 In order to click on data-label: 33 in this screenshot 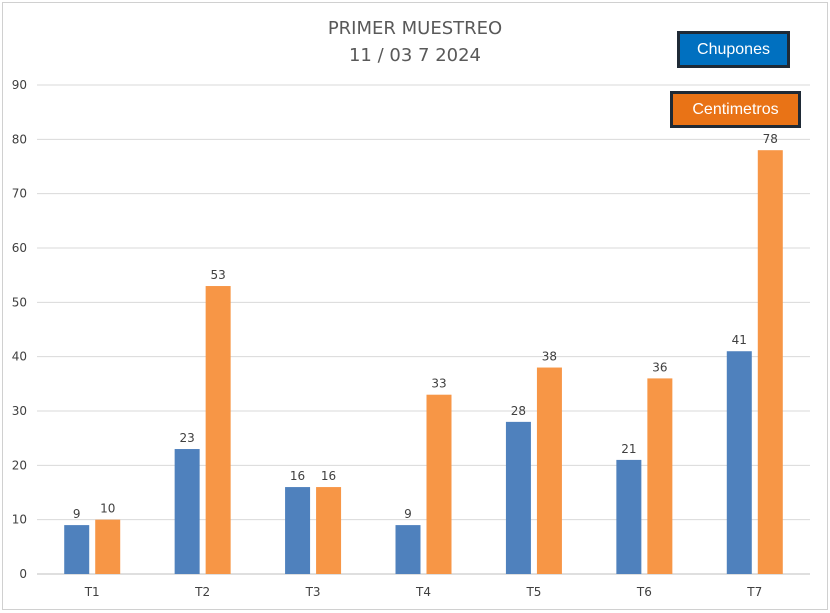, I will do `click(438, 384)`.